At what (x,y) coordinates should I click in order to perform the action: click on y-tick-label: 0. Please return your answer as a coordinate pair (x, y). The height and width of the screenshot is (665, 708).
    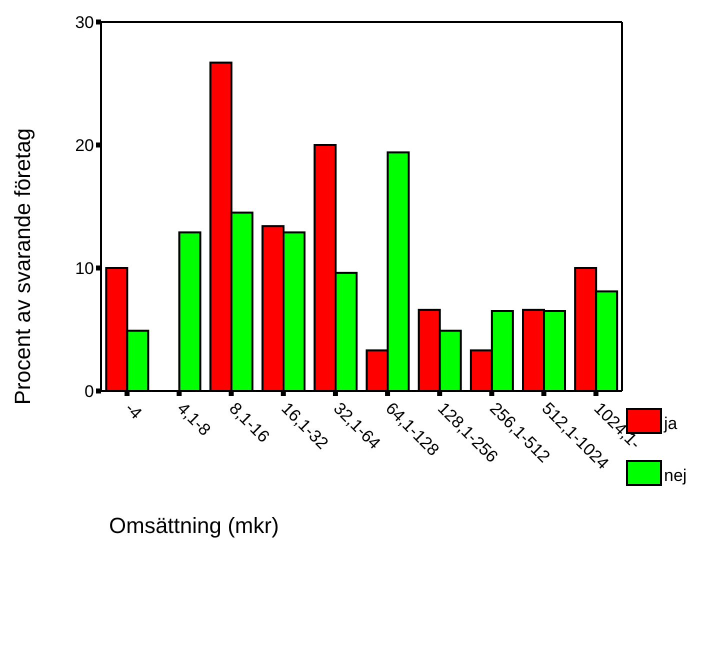
    Looking at the image, I should click on (89, 392).